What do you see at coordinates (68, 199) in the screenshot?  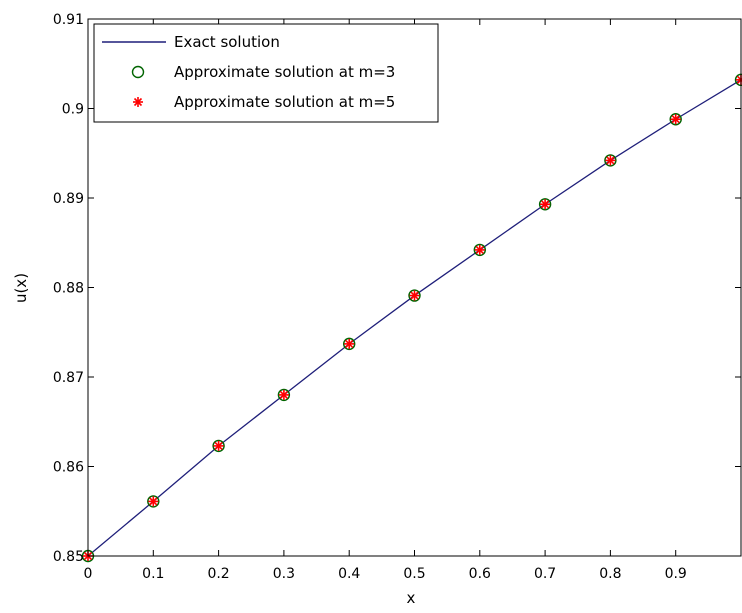 I see `y-tick-label: 0.89` at bounding box center [68, 199].